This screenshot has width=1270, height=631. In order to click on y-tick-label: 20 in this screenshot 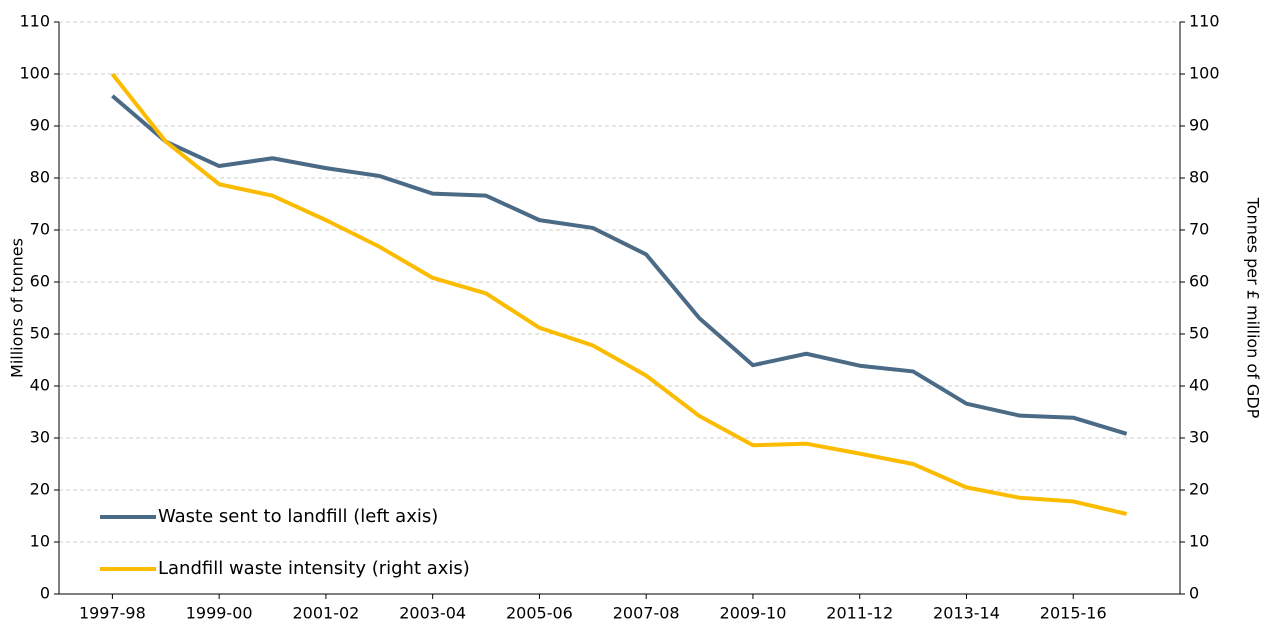, I will do `click(40, 489)`.